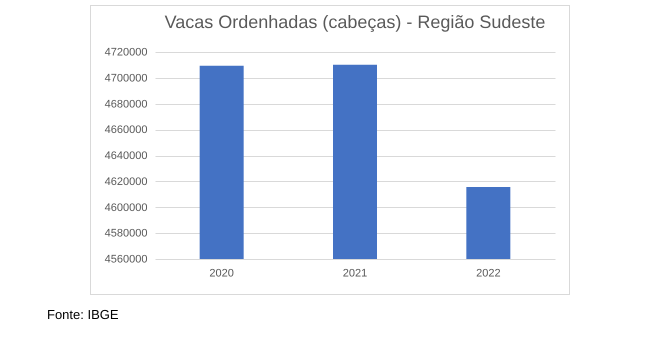  I want to click on y-tick-label: 4660000, so click(126, 130).